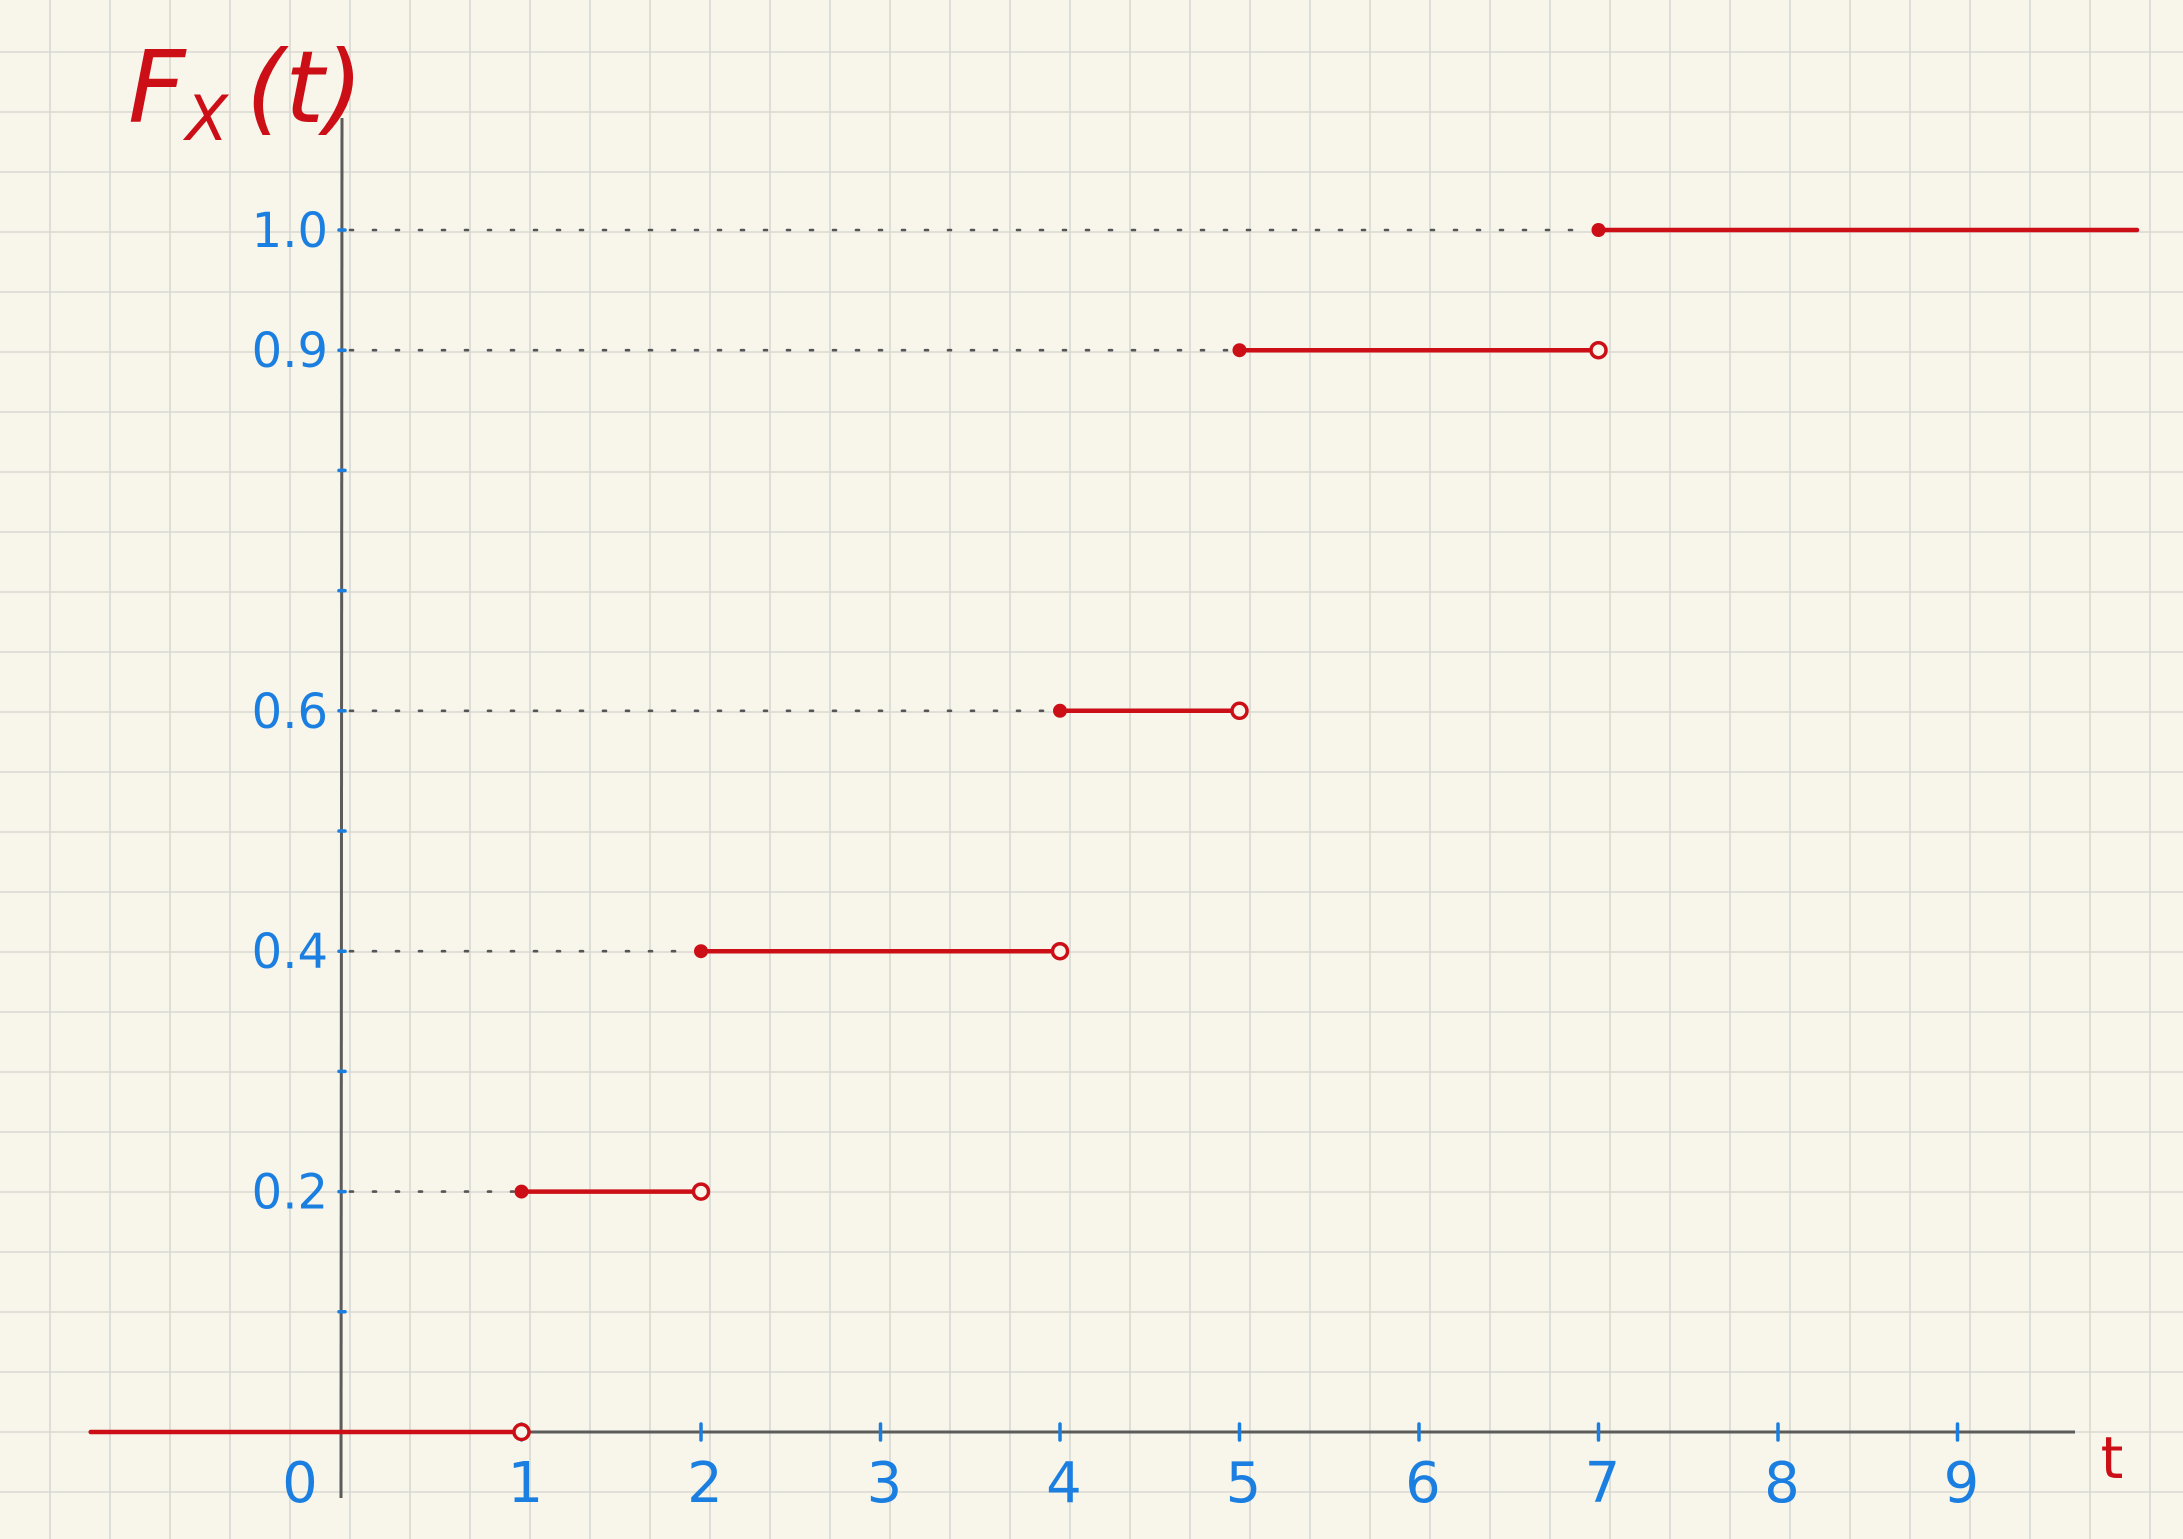 The height and width of the screenshot is (1539, 2183). I want to click on x-axis-title: t, so click(2112, 1458).